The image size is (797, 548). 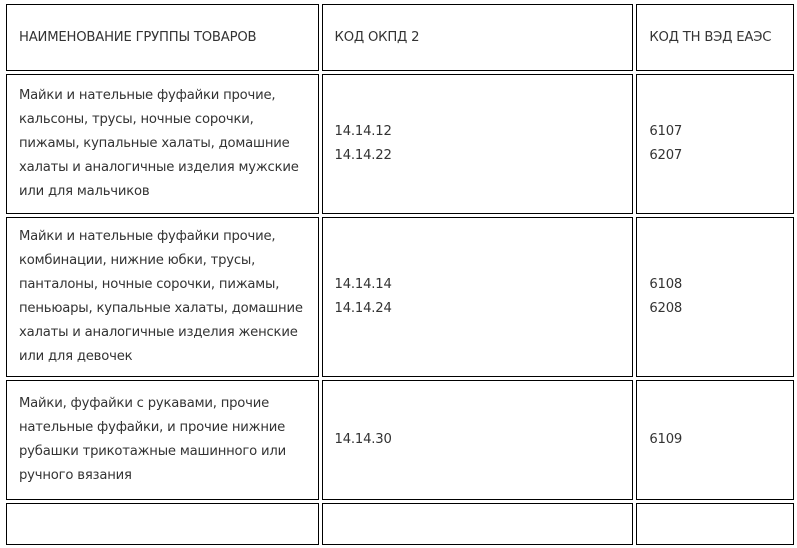 I want to click on okpd-code: 14.14.22, so click(x=363, y=155).